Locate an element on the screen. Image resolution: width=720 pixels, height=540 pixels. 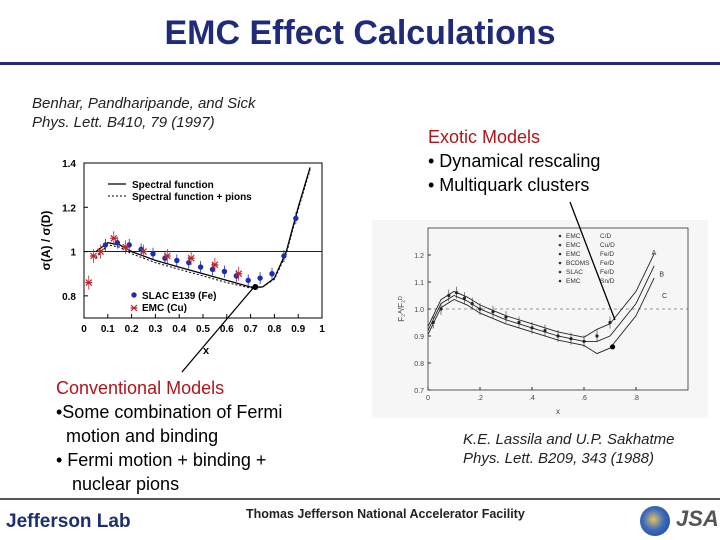
footer-divider is located at coordinates (360, 499).